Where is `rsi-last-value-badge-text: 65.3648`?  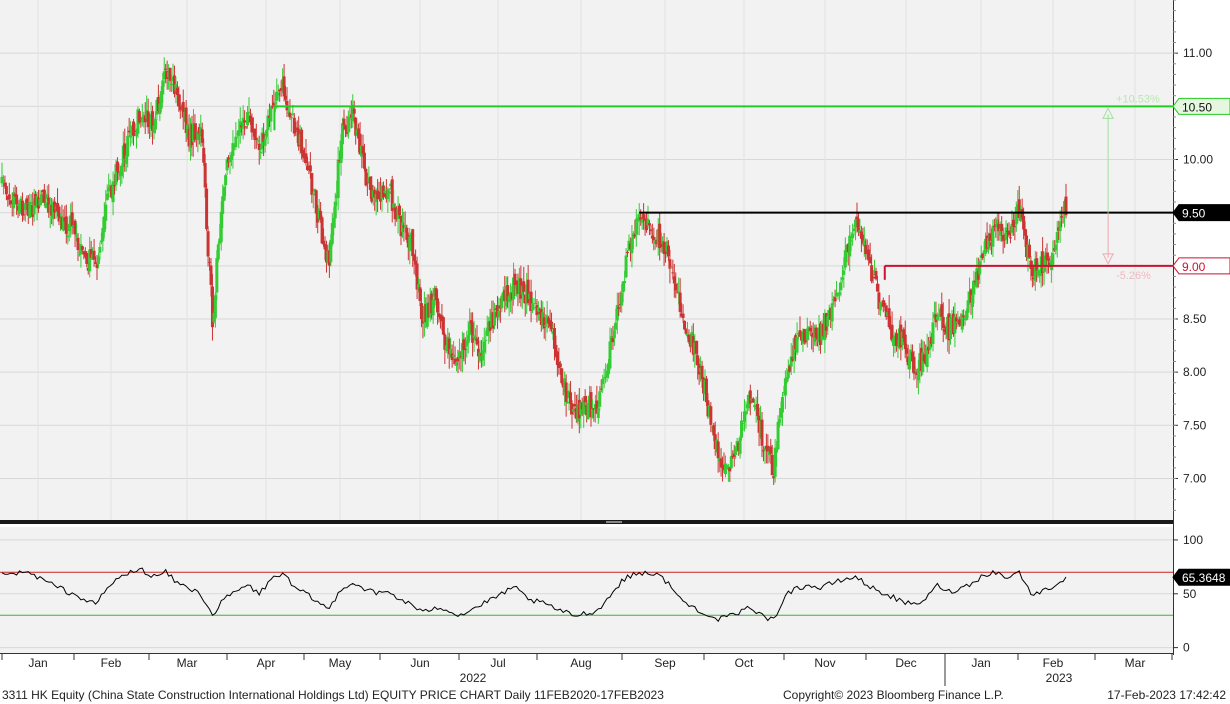
rsi-last-value-badge-text: 65.3648 is located at coordinates (1204, 578).